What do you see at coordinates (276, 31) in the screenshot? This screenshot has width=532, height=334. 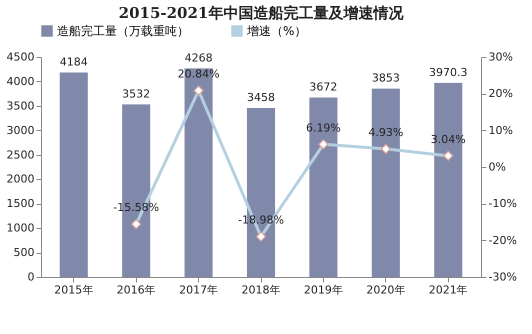 I see `legend-label: 增速（%）` at bounding box center [276, 31].